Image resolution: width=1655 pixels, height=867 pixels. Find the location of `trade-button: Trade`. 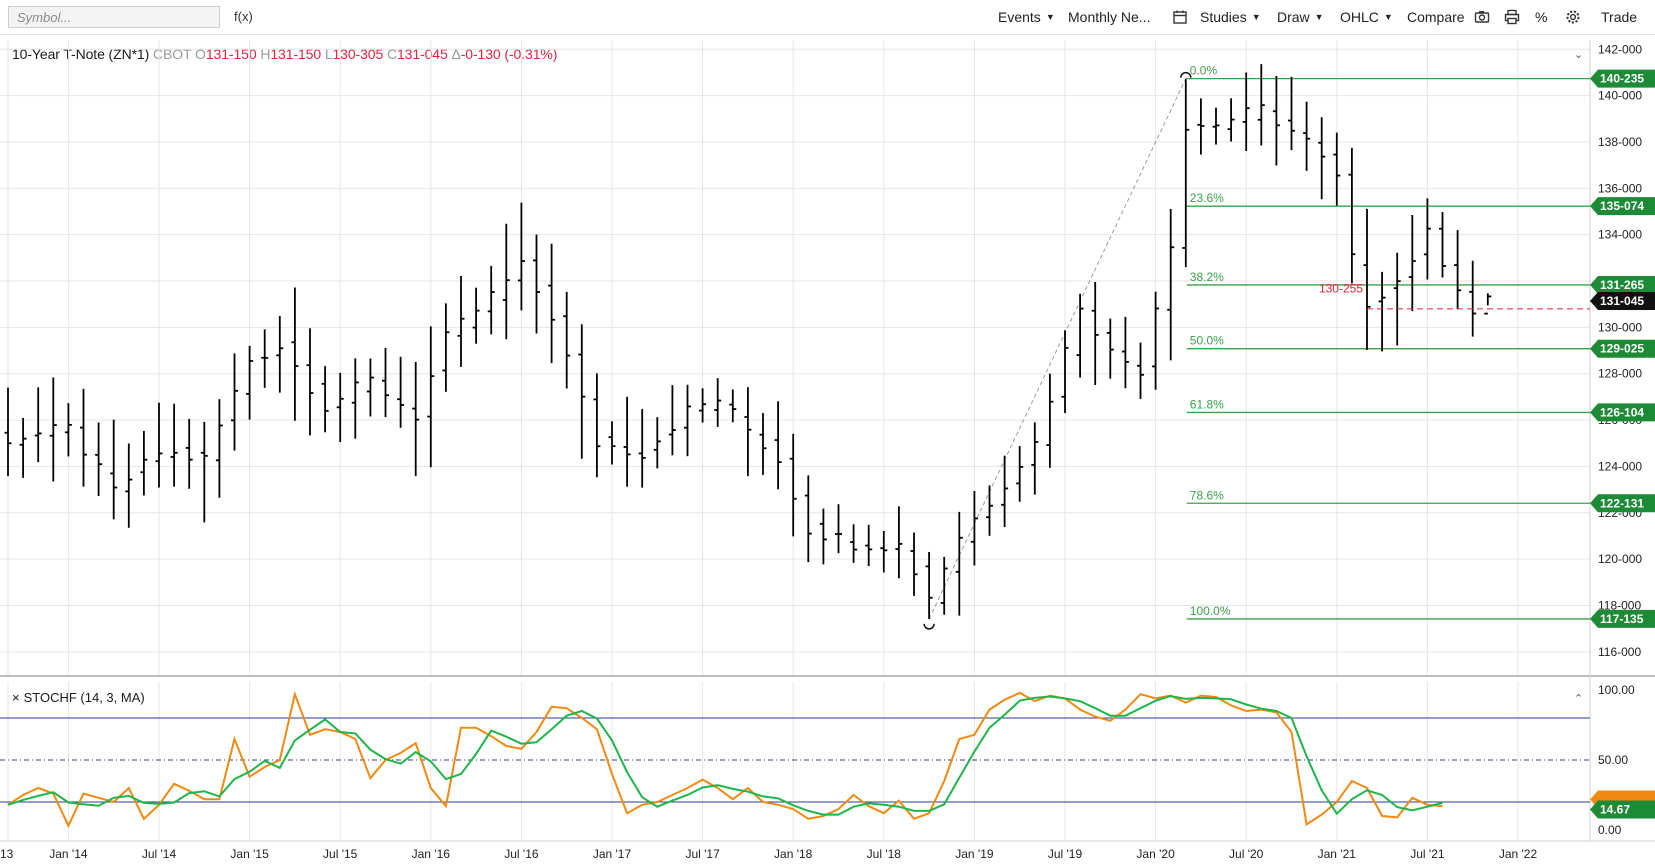

trade-button: Trade is located at coordinates (1619, 17).